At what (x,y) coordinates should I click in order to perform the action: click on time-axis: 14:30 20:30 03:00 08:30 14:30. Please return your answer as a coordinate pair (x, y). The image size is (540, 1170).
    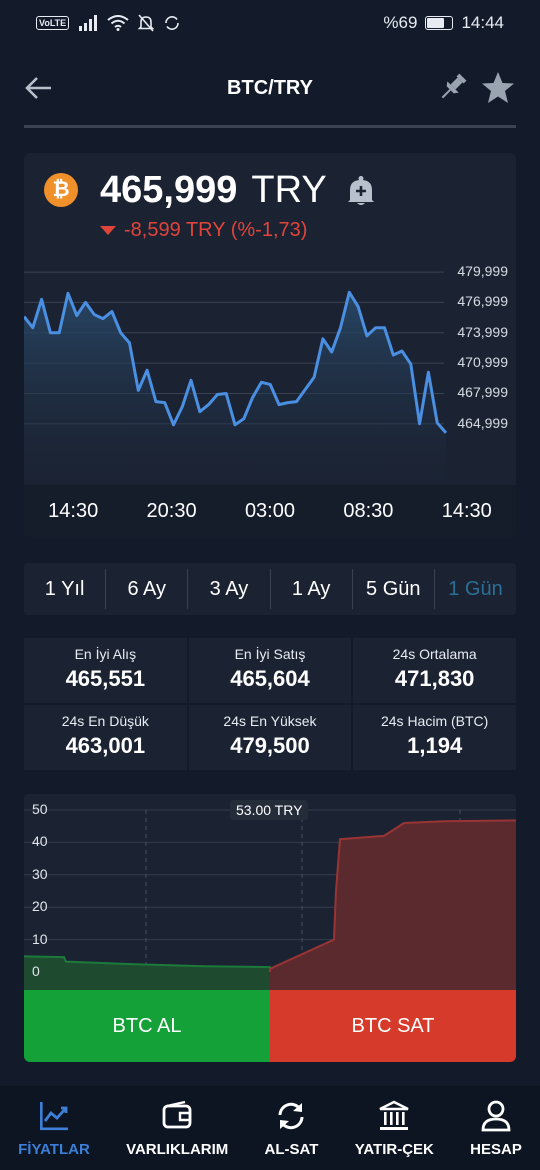
    Looking at the image, I should click on (270, 511).